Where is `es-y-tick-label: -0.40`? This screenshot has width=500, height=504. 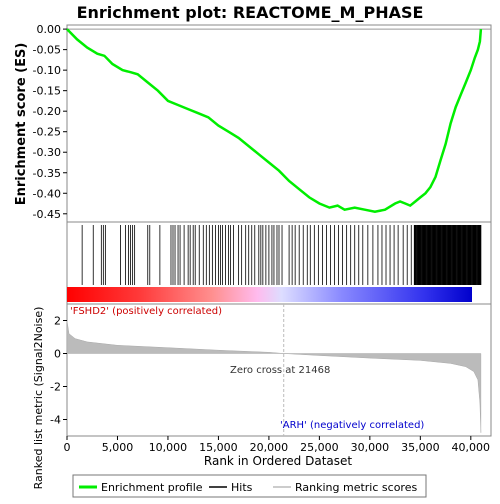
es-y-tick-label: -0.40 is located at coordinates (47, 193).